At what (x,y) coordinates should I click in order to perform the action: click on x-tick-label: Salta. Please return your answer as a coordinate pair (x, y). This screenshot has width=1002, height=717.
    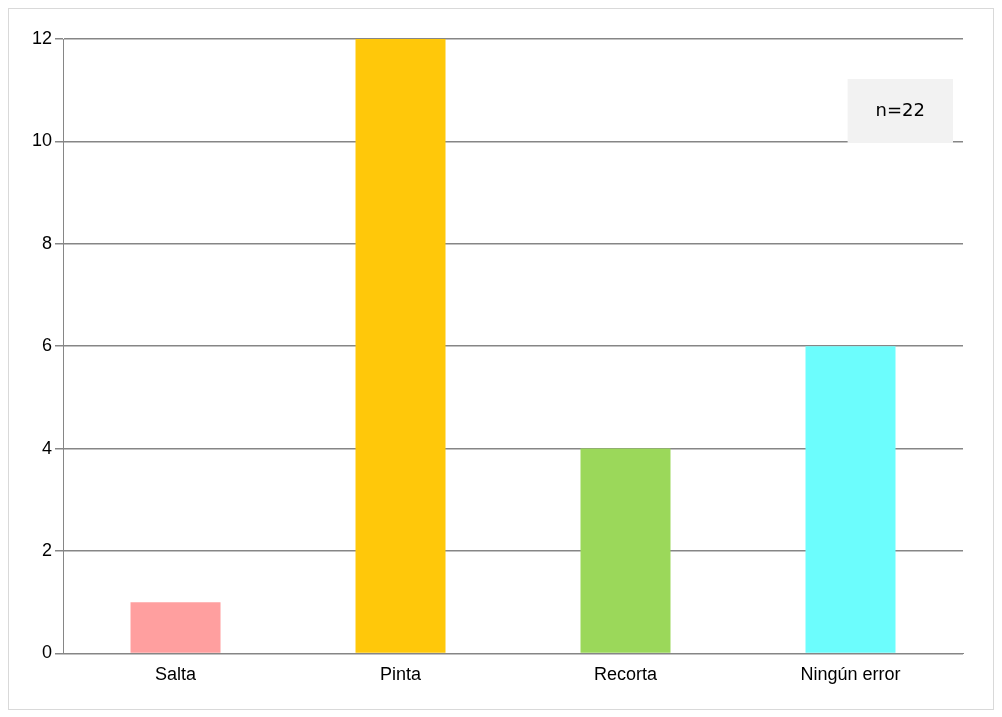
    Looking at the image, I should click on (176, 674).